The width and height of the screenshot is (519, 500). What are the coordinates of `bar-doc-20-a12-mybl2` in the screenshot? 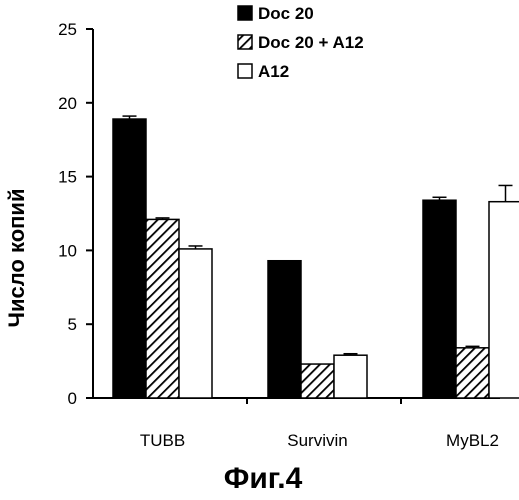 It's located at (472, 373).